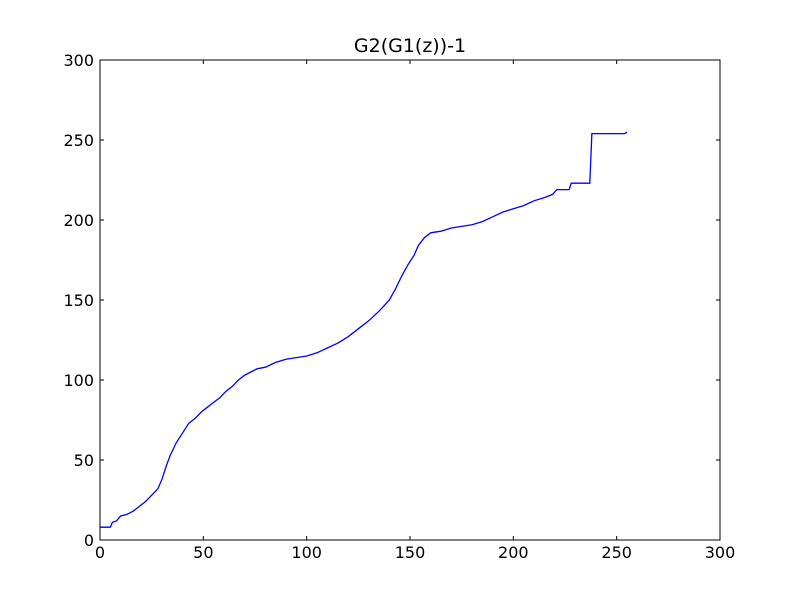 This screenshot has height=600, width=800. Describe the element at coordinates (89, 540) in the screenshot. I see `y-tick-label-0: 0` at that location.